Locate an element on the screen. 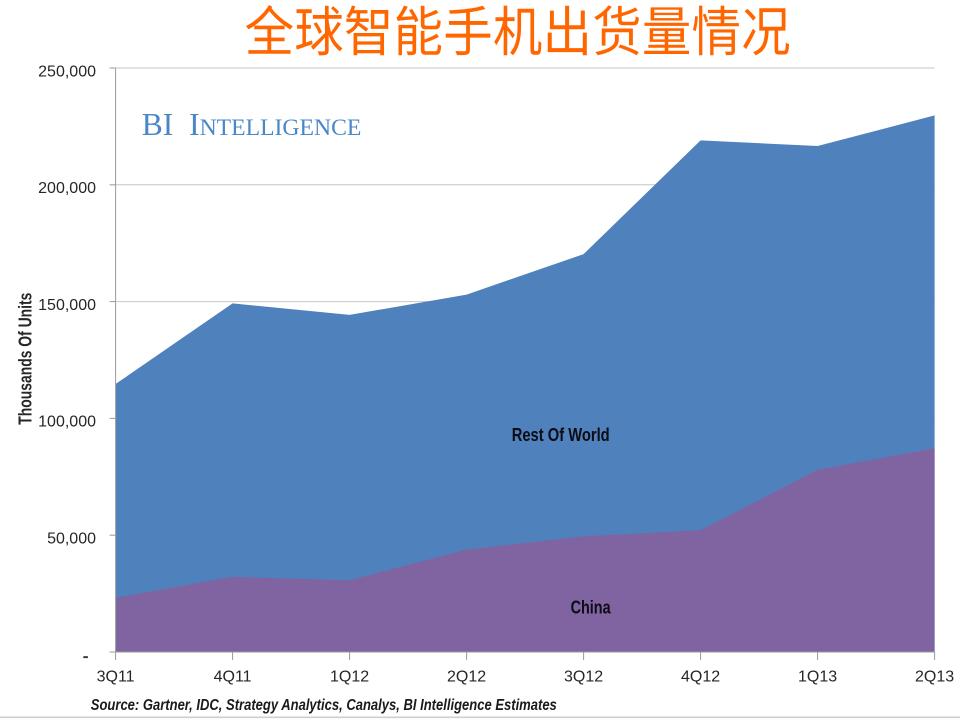  svg-text: 4Q11 is located at coordinates (233, 677).